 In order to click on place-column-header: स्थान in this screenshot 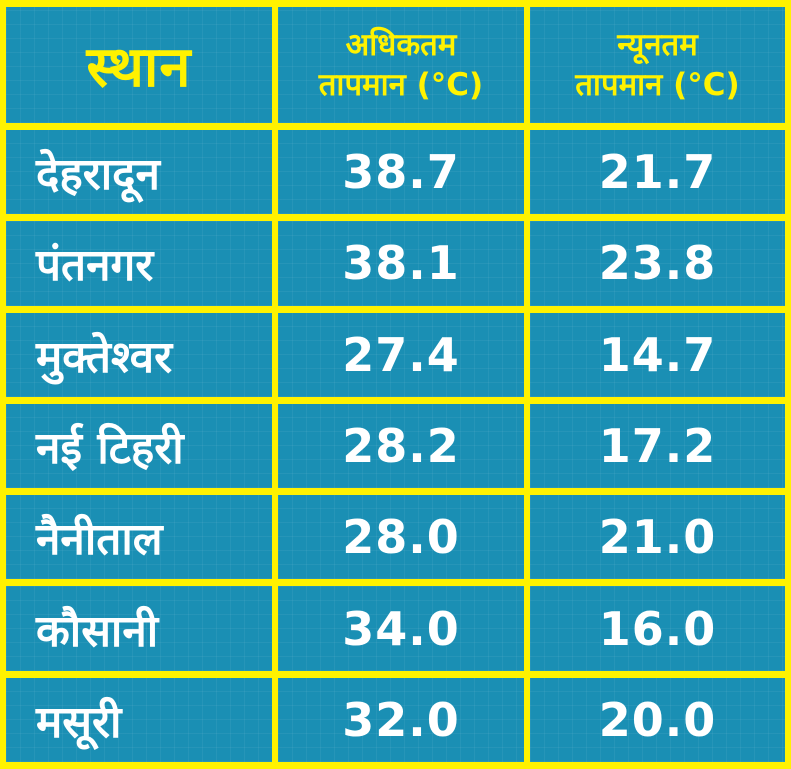, I will do `click(139, 65)`.